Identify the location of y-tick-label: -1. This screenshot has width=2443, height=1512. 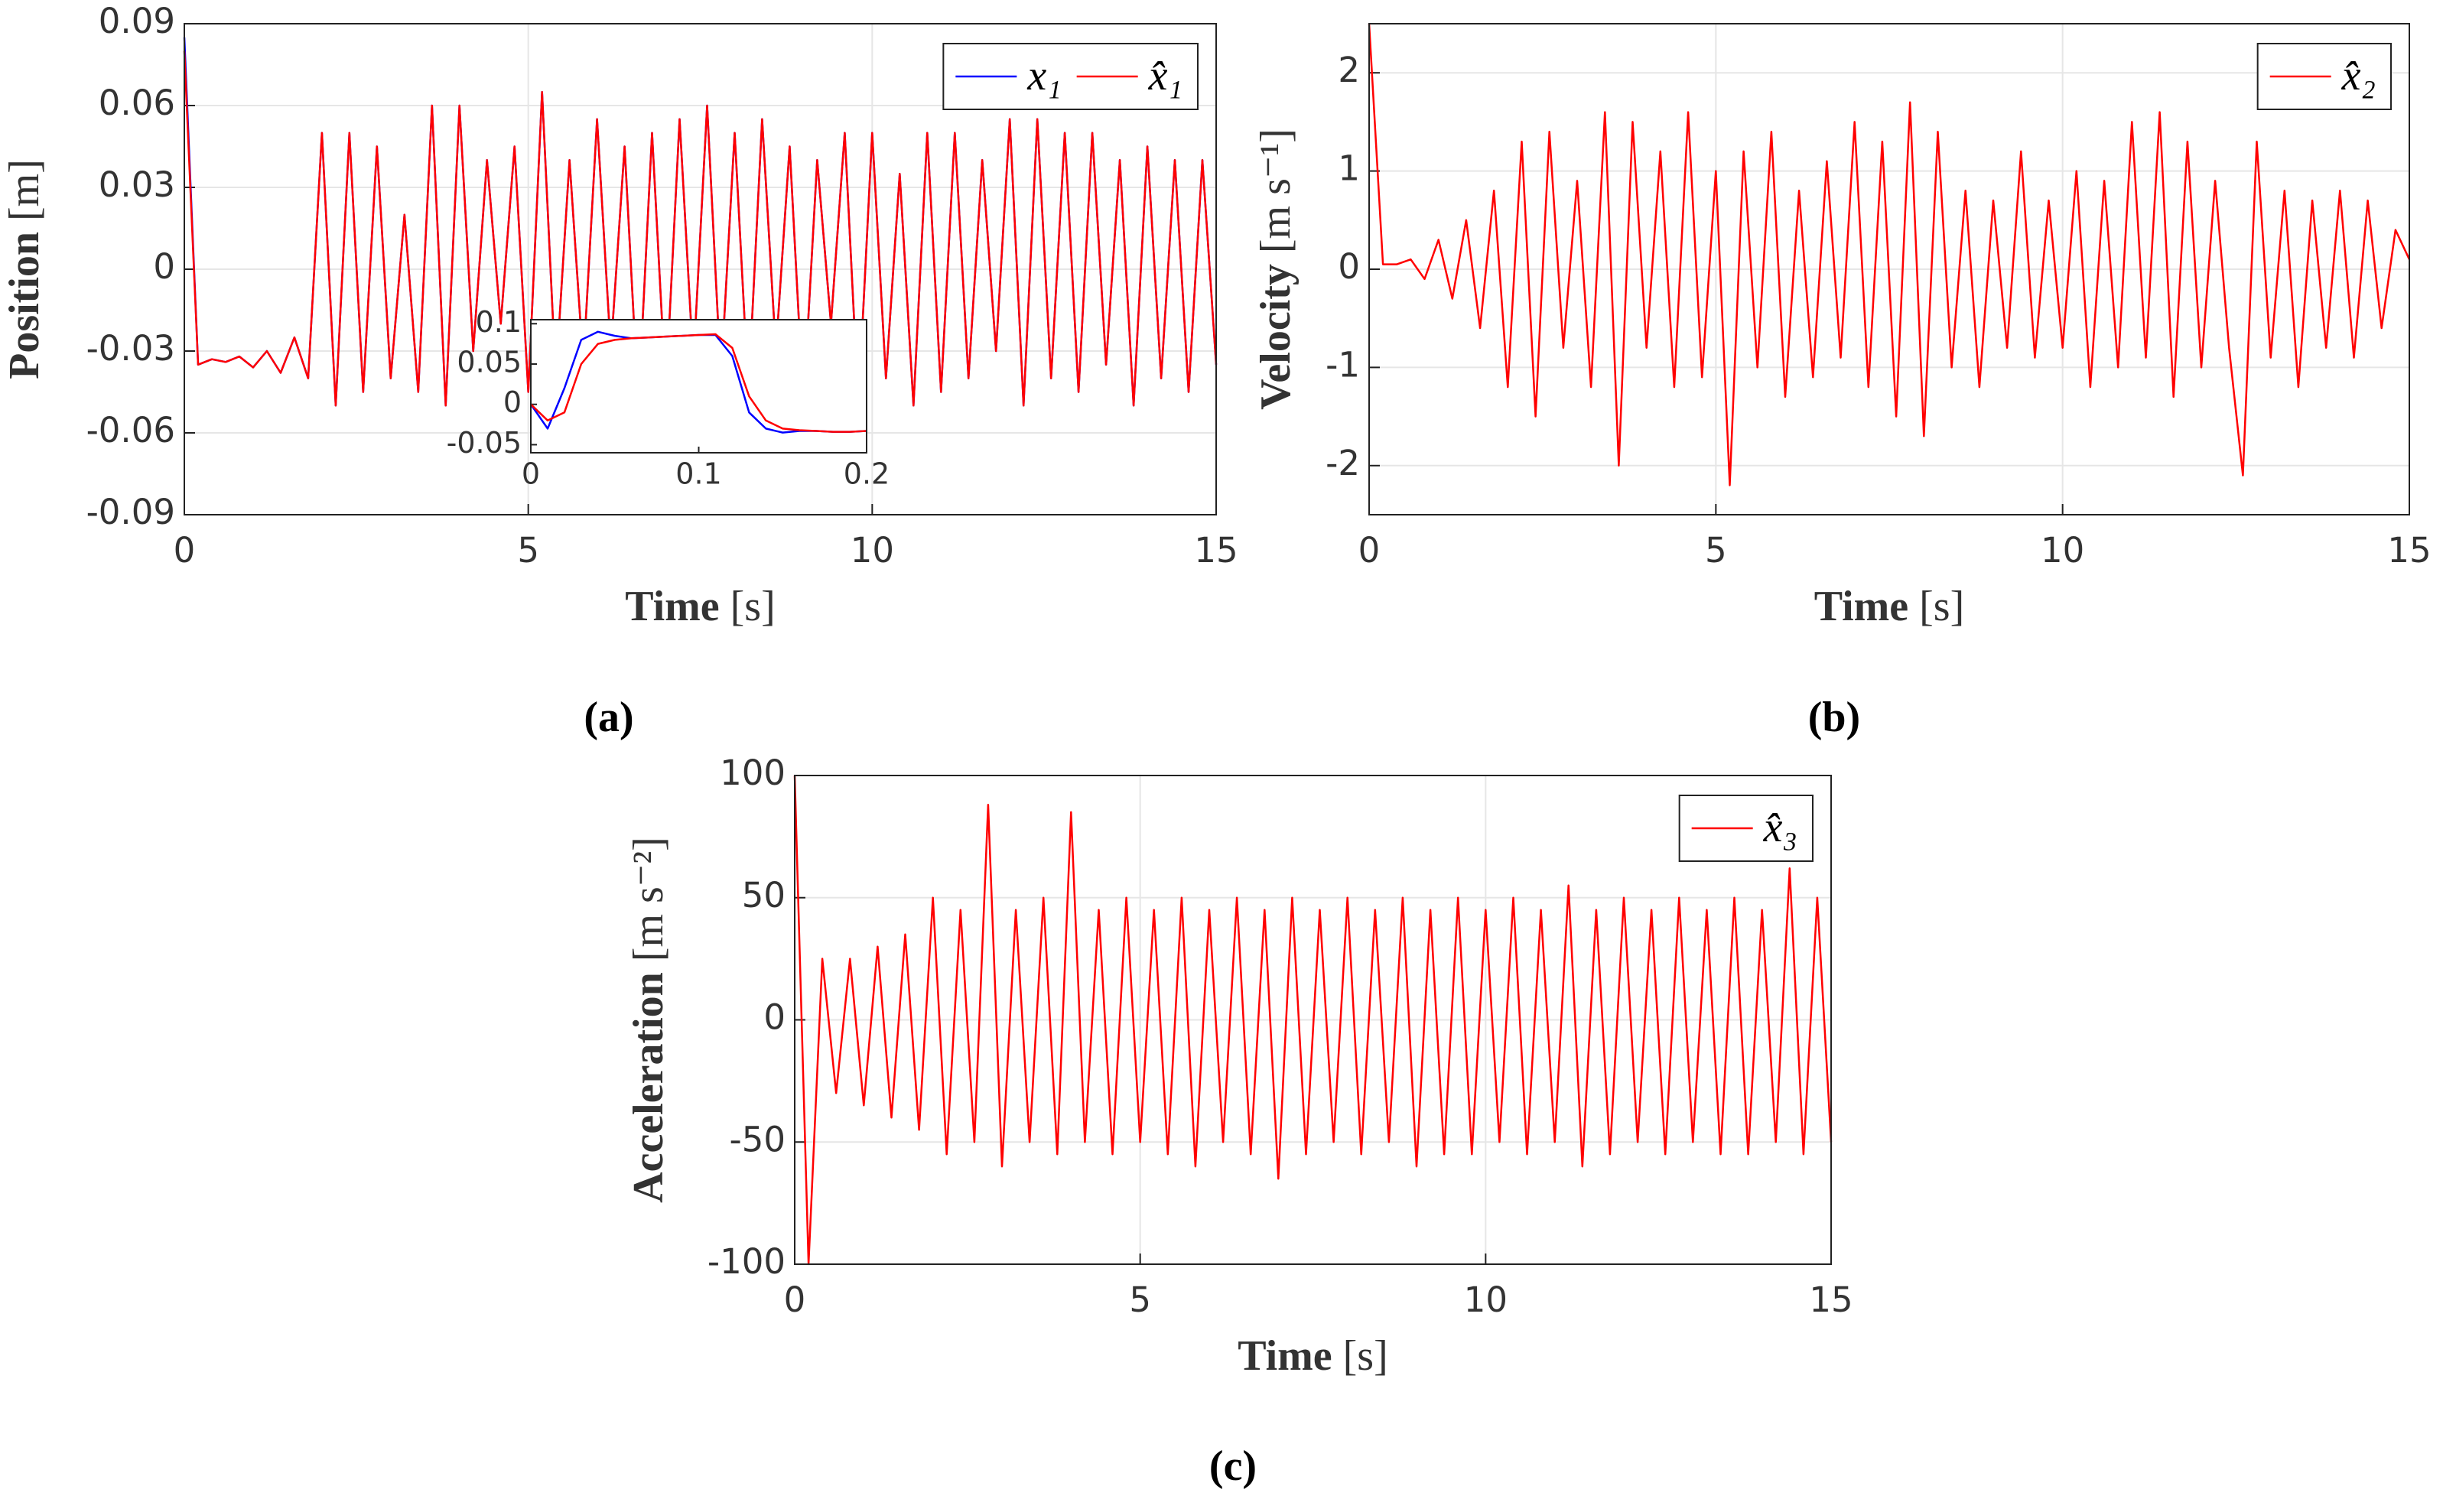
(1343, 364).